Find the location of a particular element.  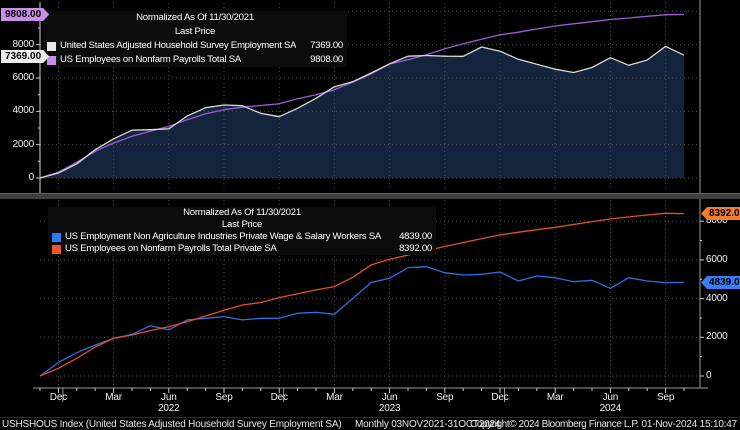

x-axis-year-label: 2022 is located at coordinates (169, 408).